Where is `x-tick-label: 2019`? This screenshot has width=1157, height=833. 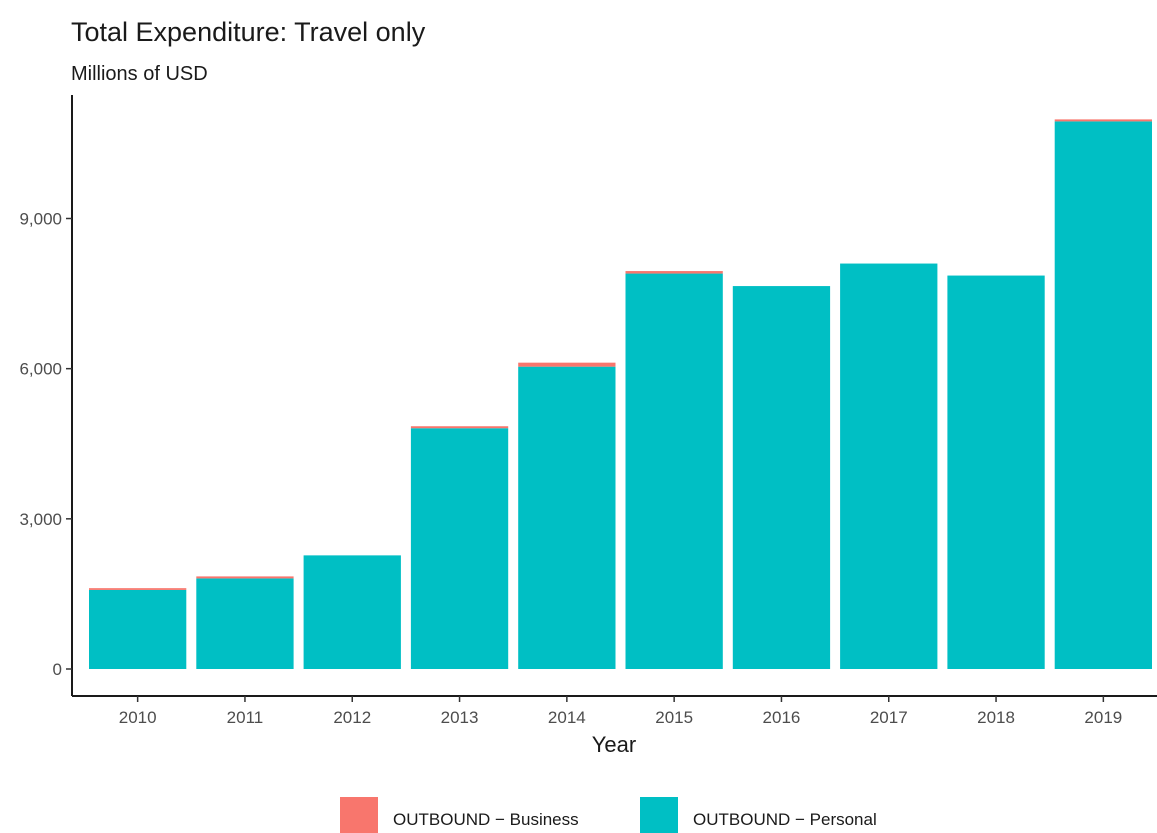
x-tick-label: 2019 is located at coordinates (1103, 717).